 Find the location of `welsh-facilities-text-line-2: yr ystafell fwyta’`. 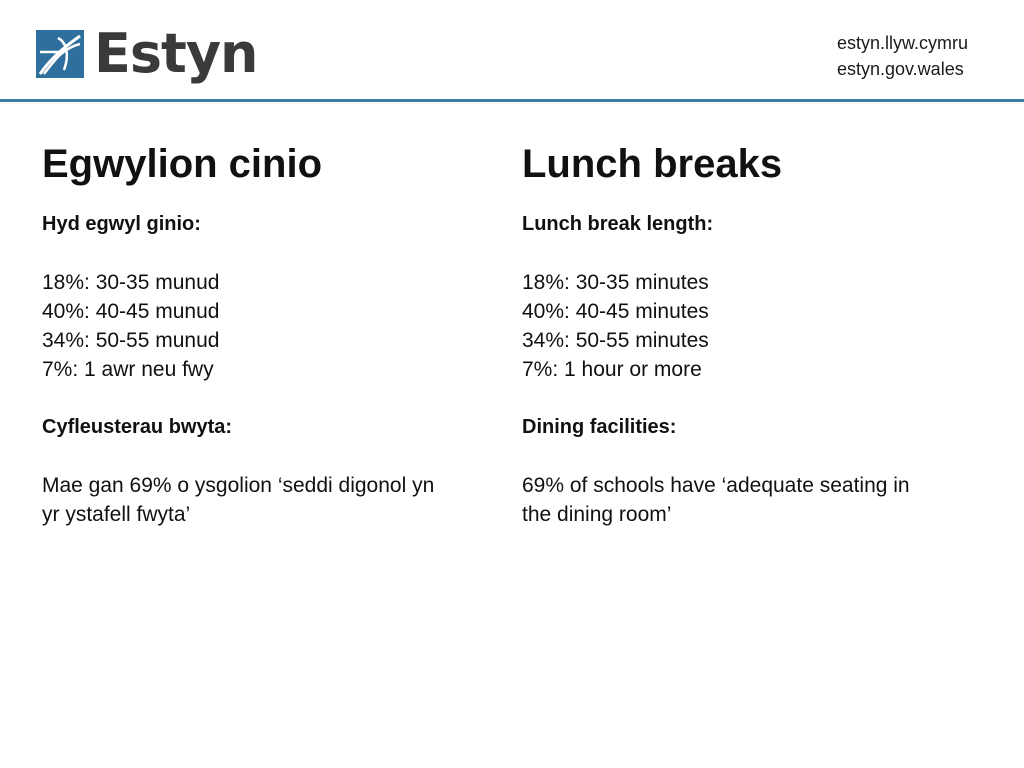

welsh-facilities-text-line-2: yr ystafell fwyta’ is located at coordinates (116, 514).